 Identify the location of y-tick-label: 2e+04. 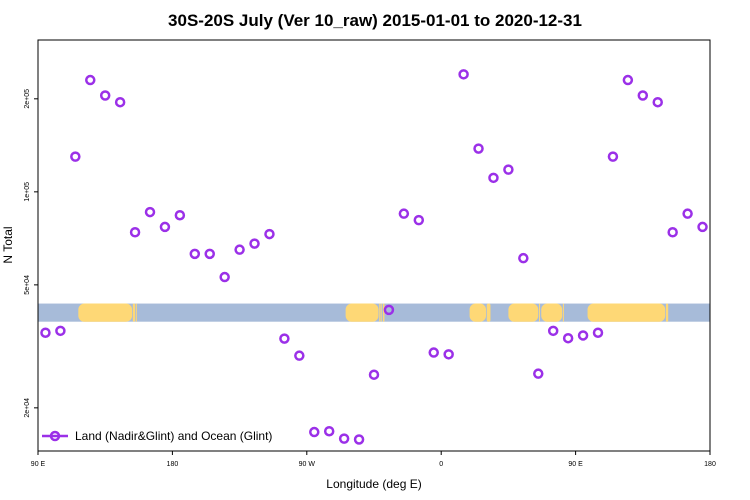
(27, 408).